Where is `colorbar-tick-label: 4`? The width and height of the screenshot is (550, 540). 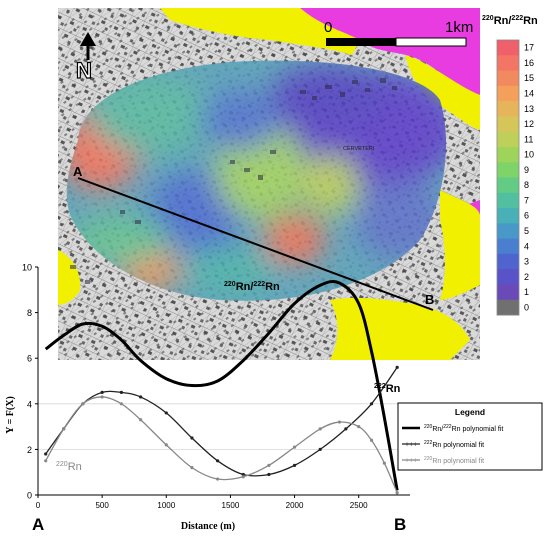
colorbar-tick-label: 4 is located at coordinates (526, 246).